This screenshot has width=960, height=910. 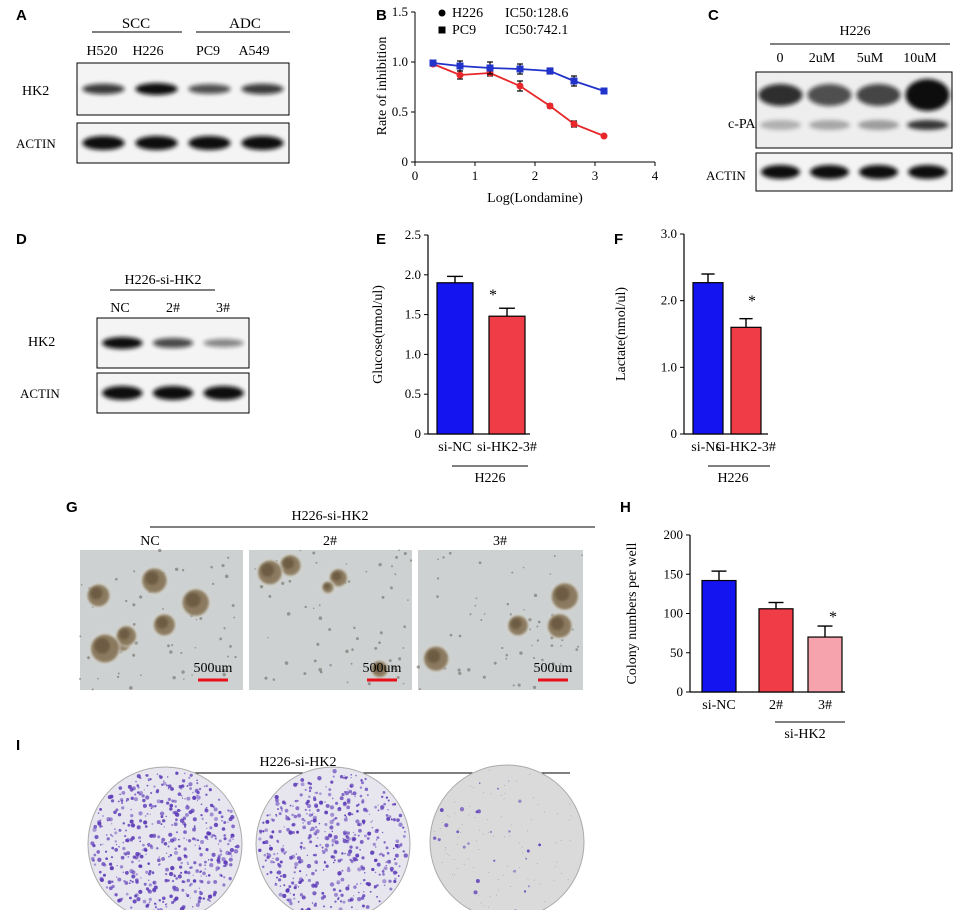 I want to click on culture-plate, so click(x=507, y=837).